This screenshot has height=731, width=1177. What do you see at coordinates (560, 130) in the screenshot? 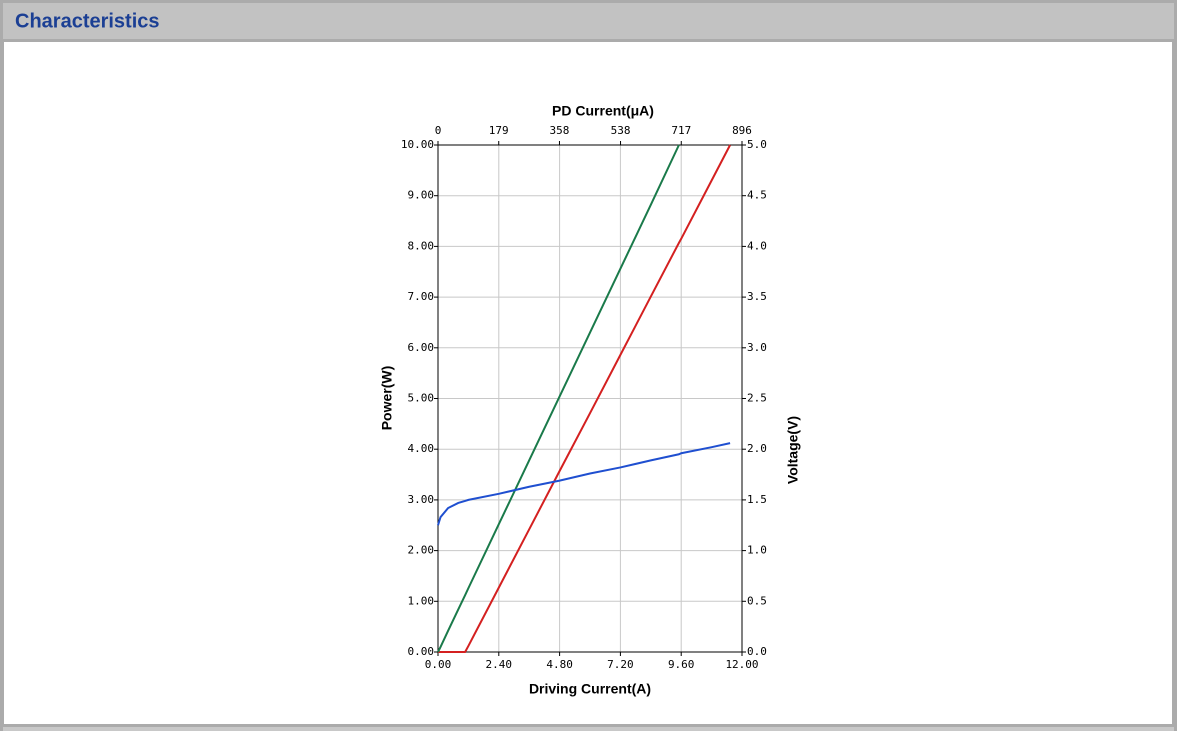
I see `x2-tick-label: 358` at bounding box center [560, 130].